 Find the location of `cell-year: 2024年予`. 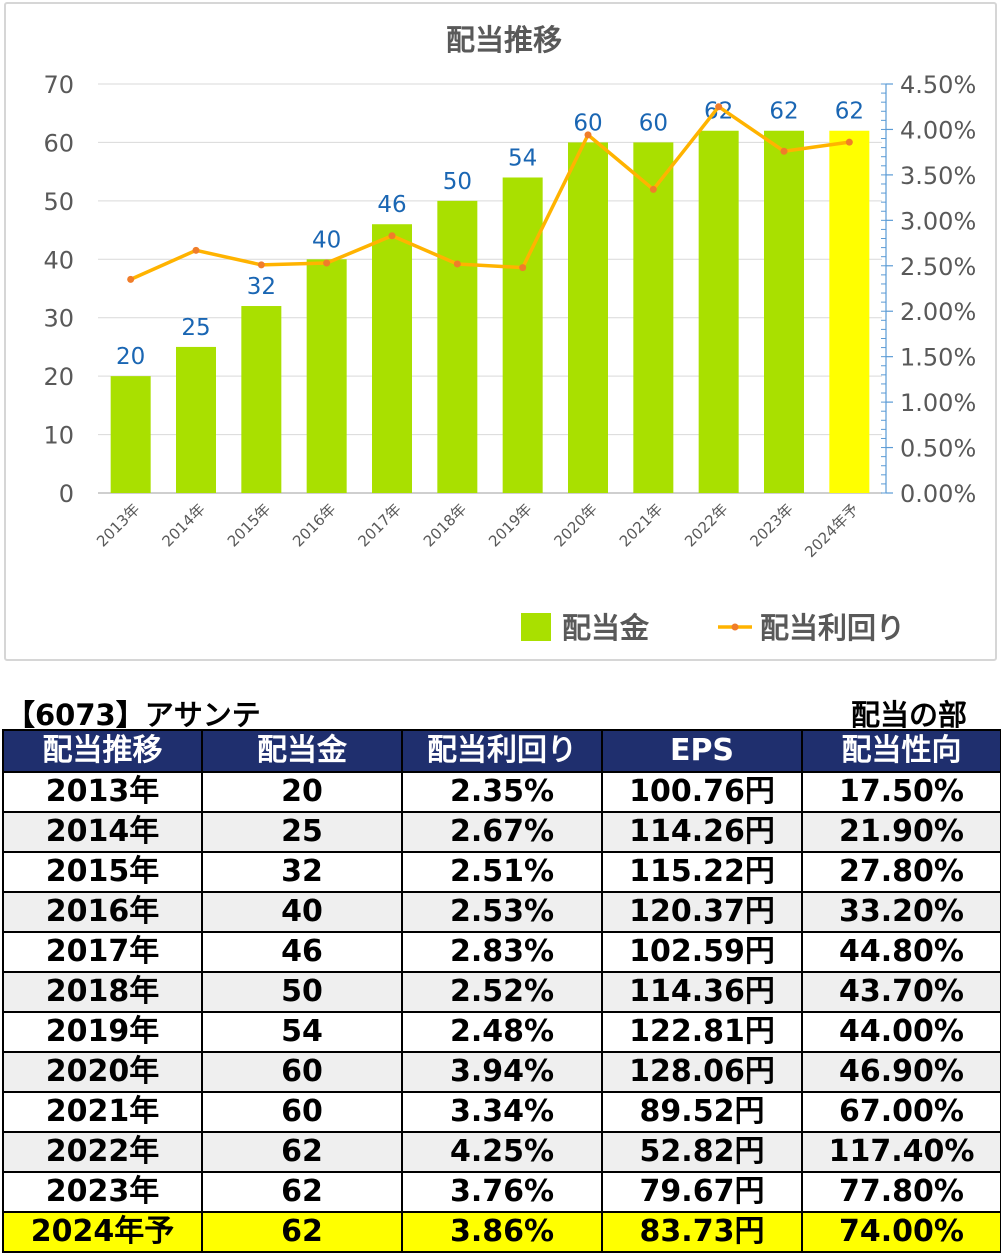

cell-year: 2024年予 is located at coordinates (102, 1232).